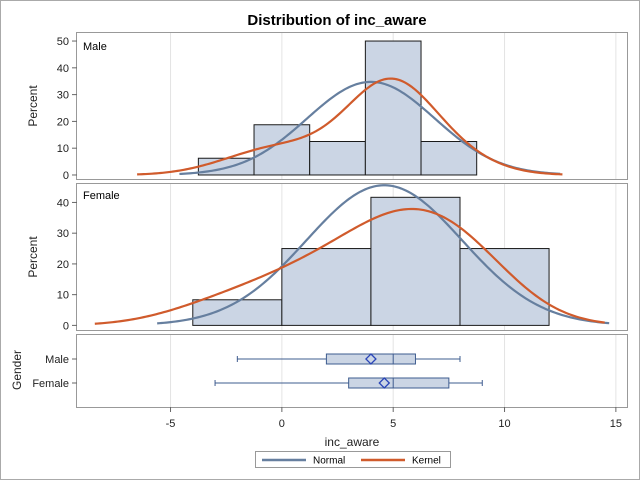  I want to click on panel-male-kernel-curve, so click(350, 126).